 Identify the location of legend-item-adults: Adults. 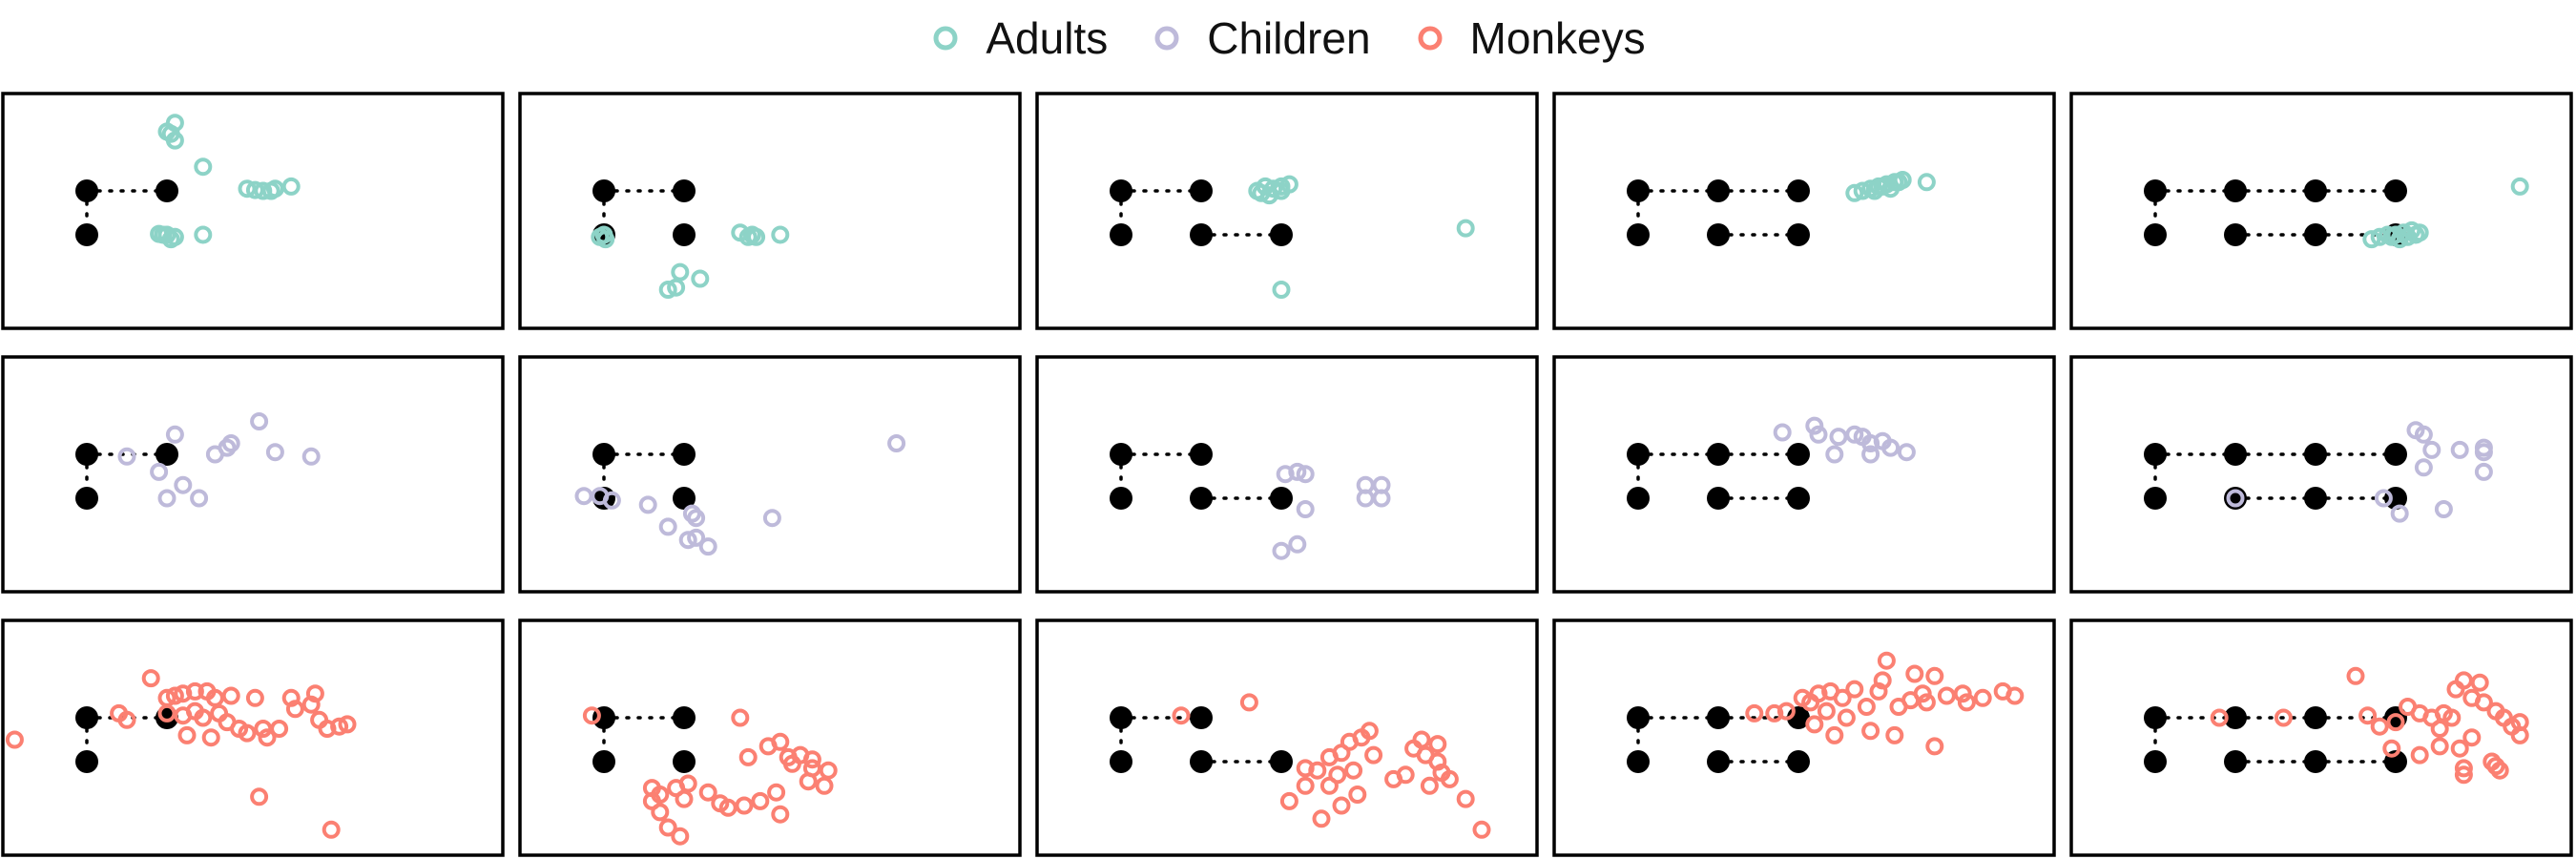
(1019, 38).